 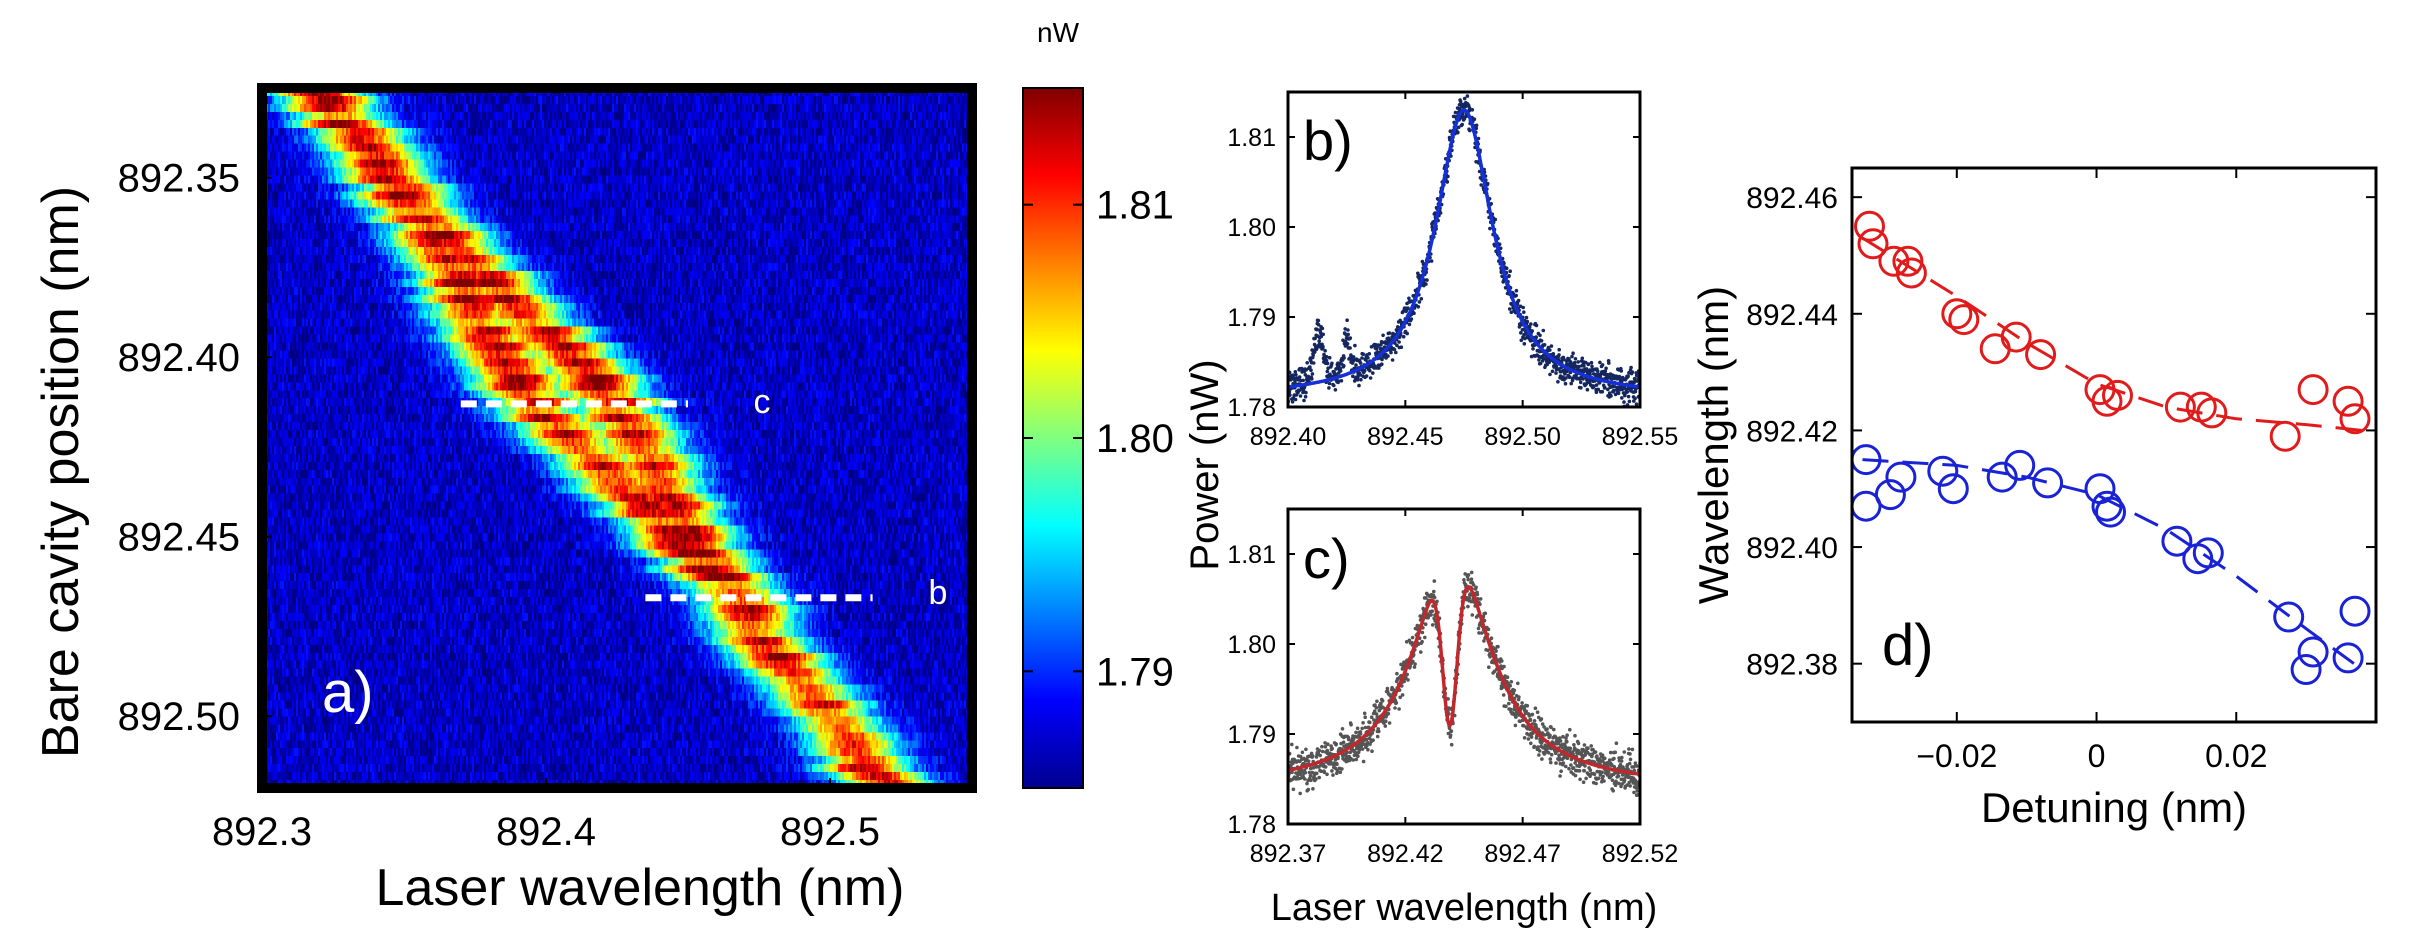 I want to click on panel-d-marker-blue, so click(x=2289, y=617).